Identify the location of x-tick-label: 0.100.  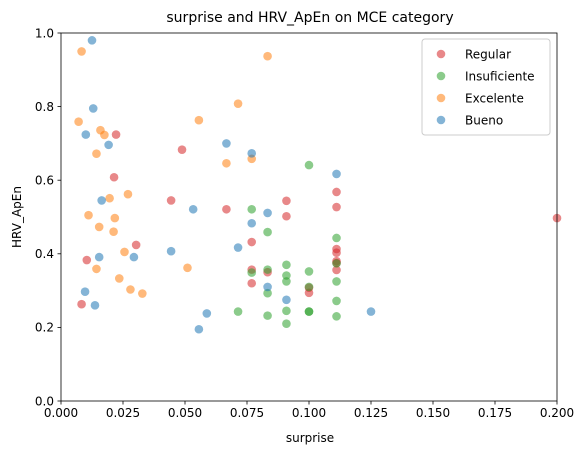
(309, 413).